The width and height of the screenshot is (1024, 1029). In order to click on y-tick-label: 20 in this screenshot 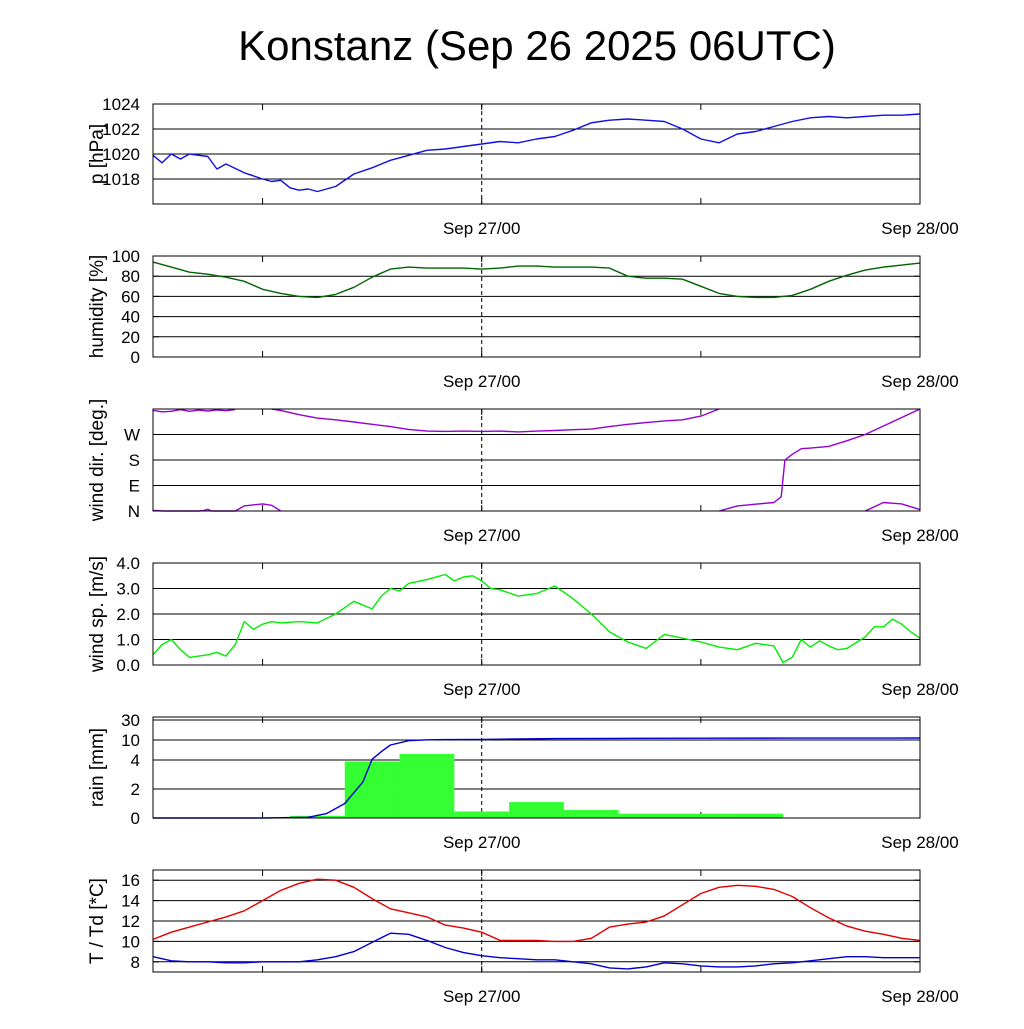, I will do `click(130, 337)`.